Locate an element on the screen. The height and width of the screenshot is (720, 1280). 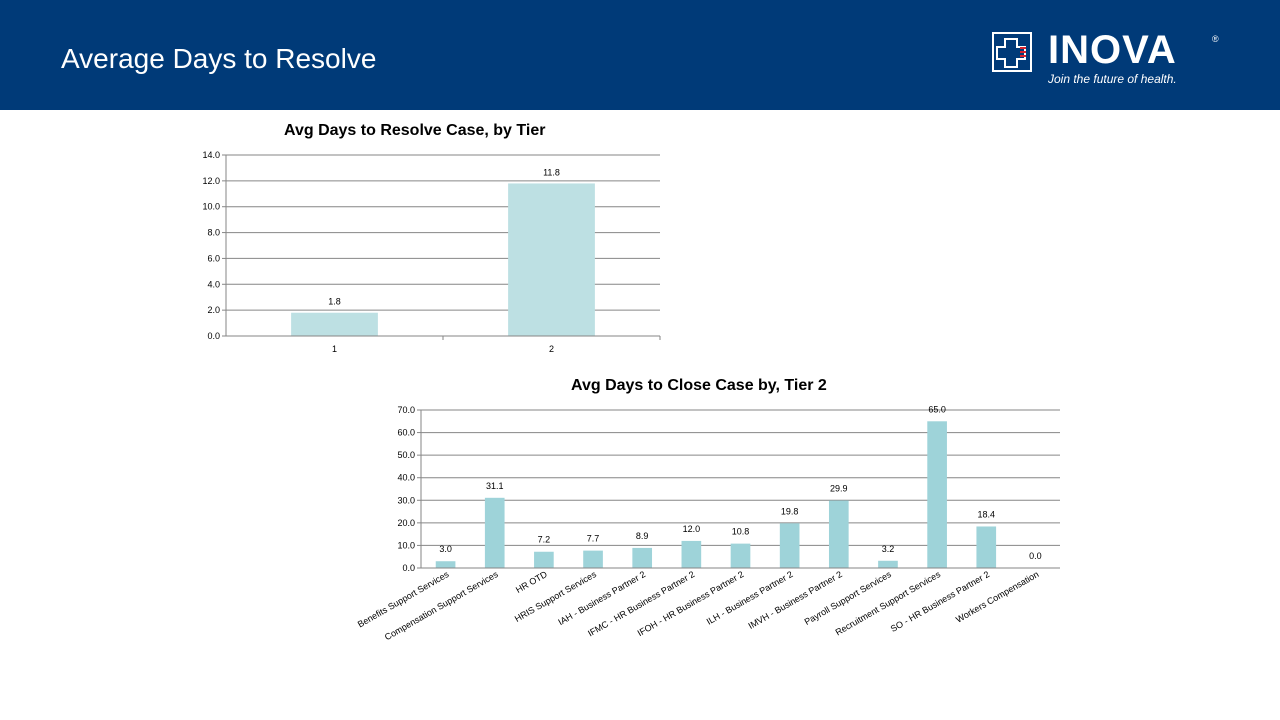
chart1-value-label: 1.8 is located at coordinates (334, 302).